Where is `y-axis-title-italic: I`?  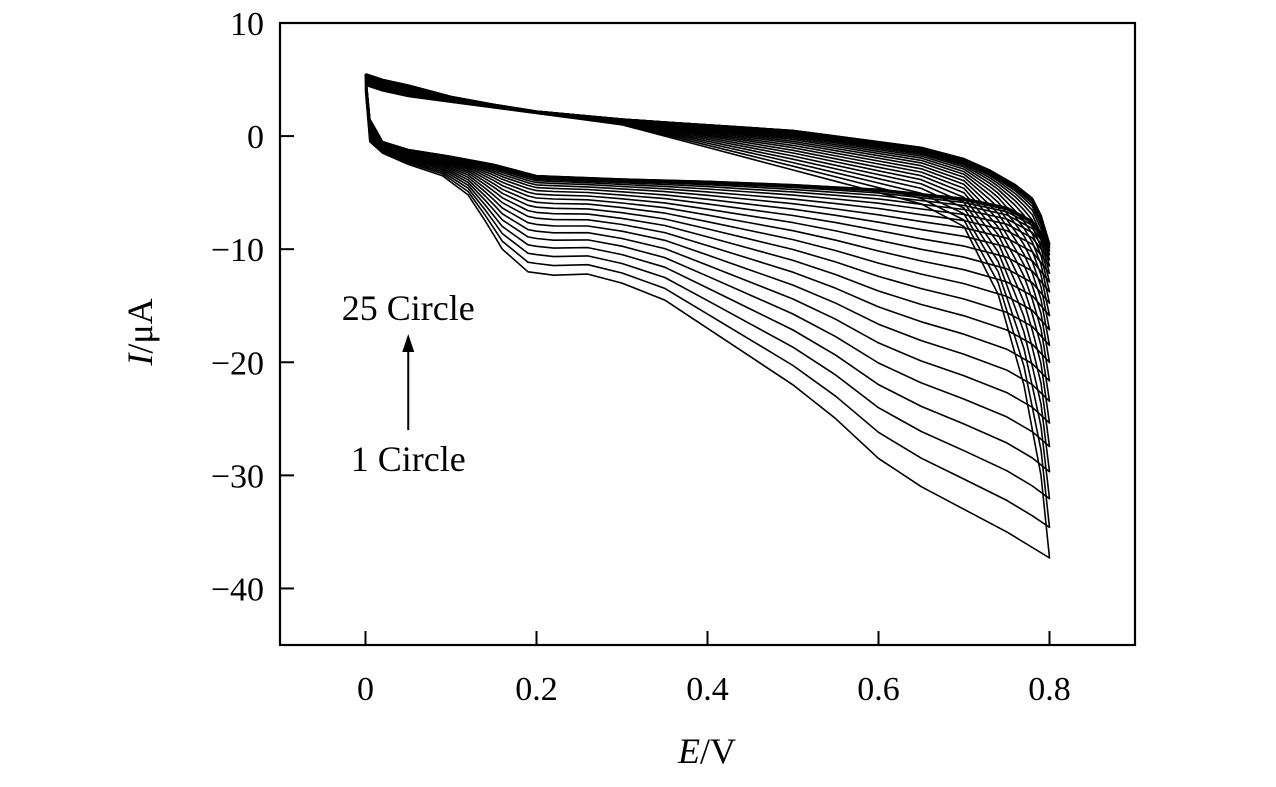 y-axis-title-italic: I is located at coordinates (140, 359).